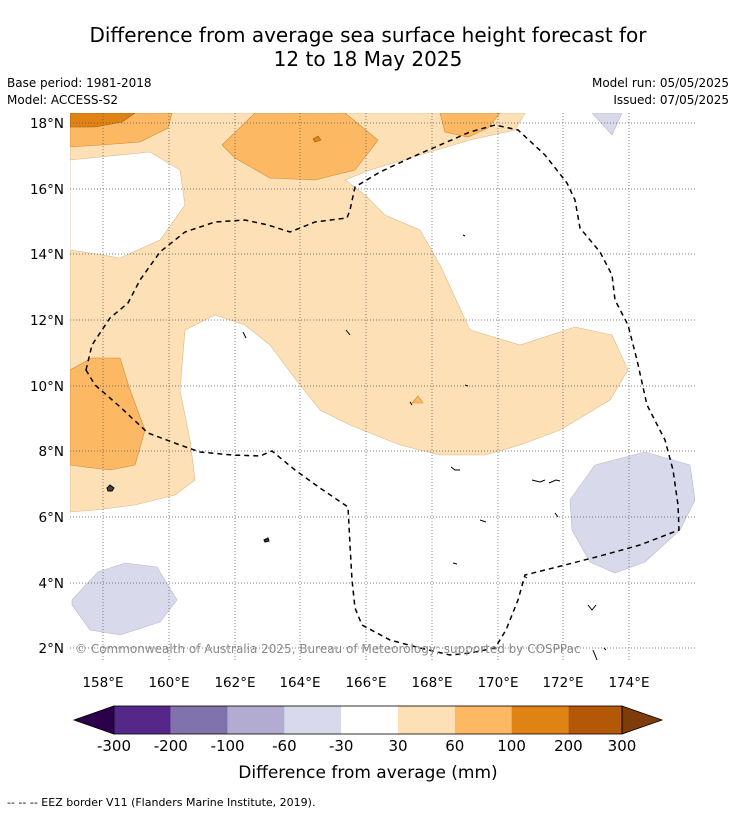  What do you see at coordinates (103, 120) in the screenshot?
I see `anomaly-region-100-200-topleft` at bounding box center [103, 120].